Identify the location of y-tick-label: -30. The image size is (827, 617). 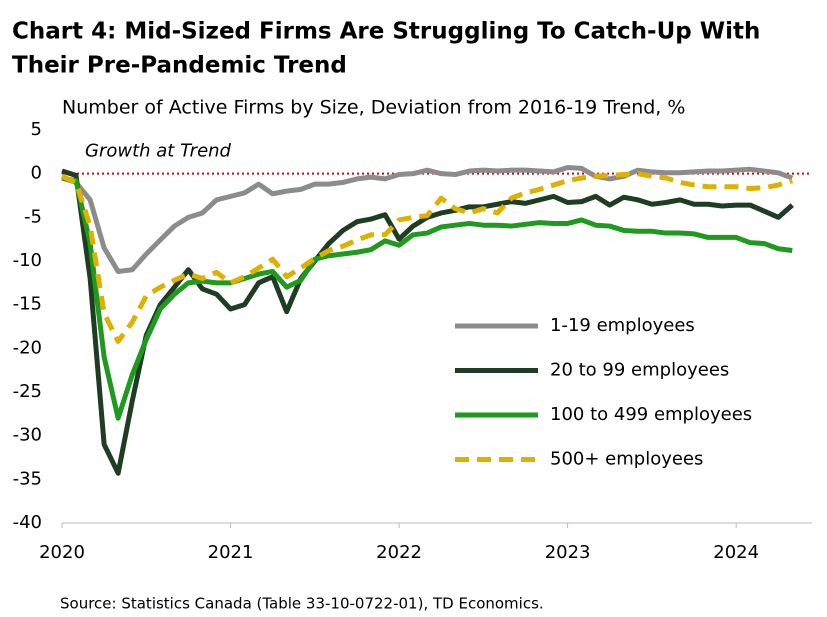
(27, 435).